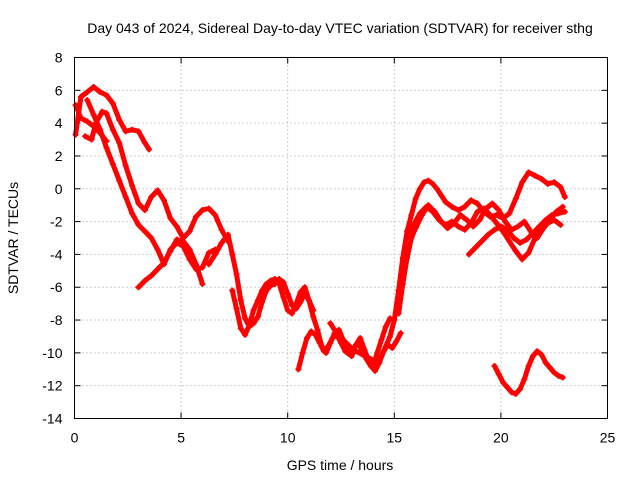  What do you see at coordinates (181, 438) in the screenshot?
I see `x-tick-label: 5` at bounding box center [181, 438].